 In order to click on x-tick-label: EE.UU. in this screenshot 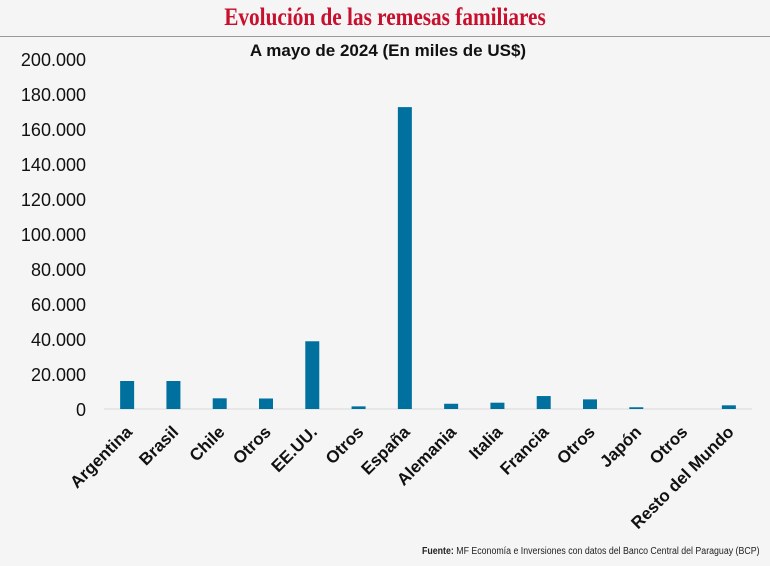, I will do `click(295, 449)`.